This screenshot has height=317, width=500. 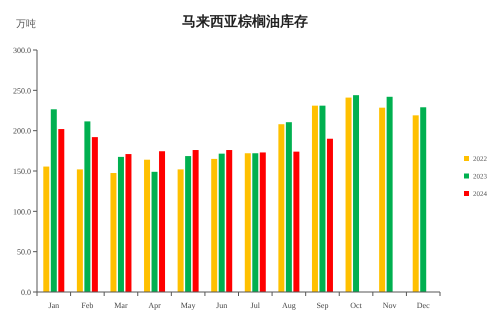 I want to click on y-tick-label: 250.0, so click(x=22, y=91).